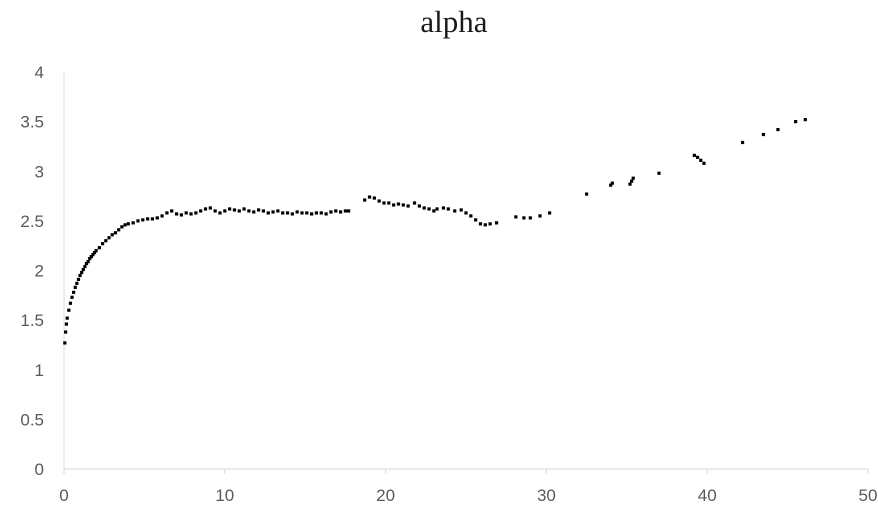  Describe the element at coordinates (224, 495) in the screenshot. I see `x-tick-label: 10` at that location.